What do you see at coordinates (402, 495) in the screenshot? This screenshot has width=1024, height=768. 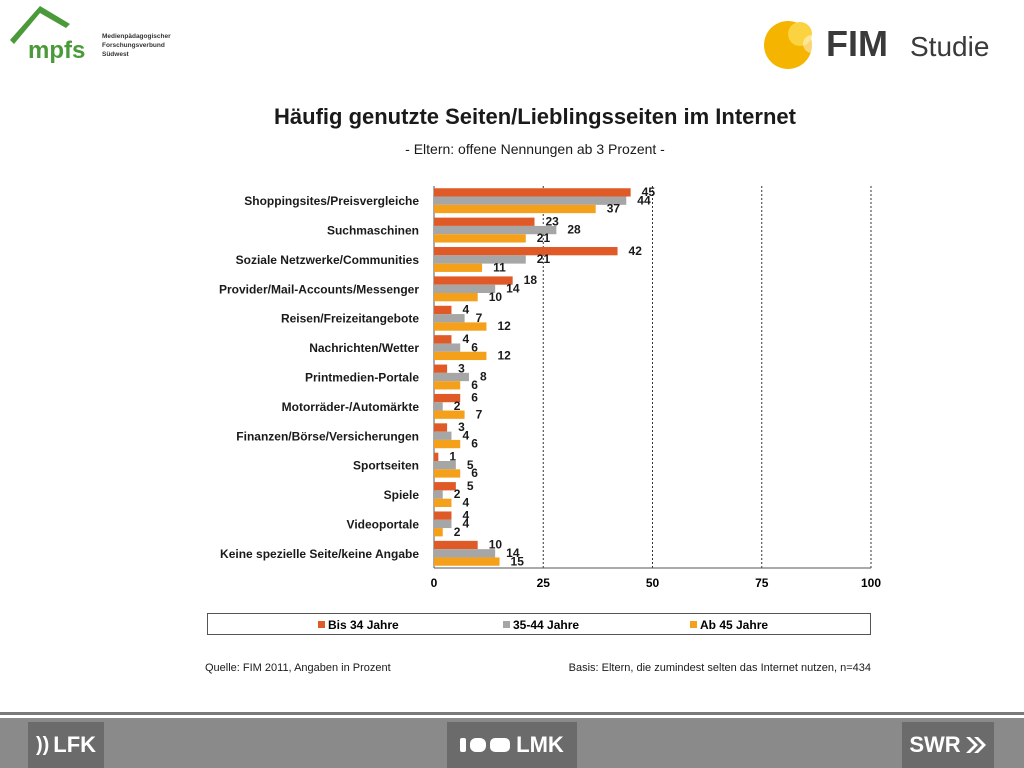 I see `category-label: Spiele` at bounding box center [402, 495].